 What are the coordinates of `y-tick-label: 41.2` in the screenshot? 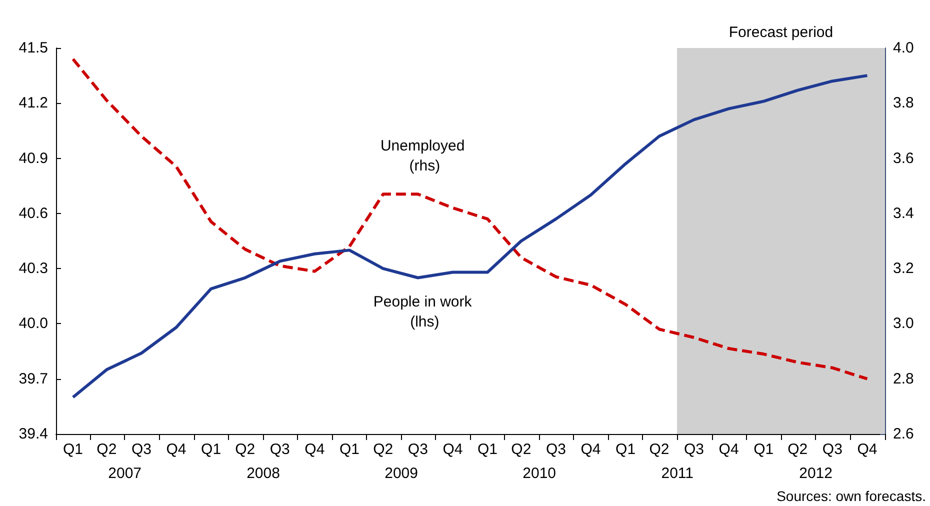 It's located at (33, 103).